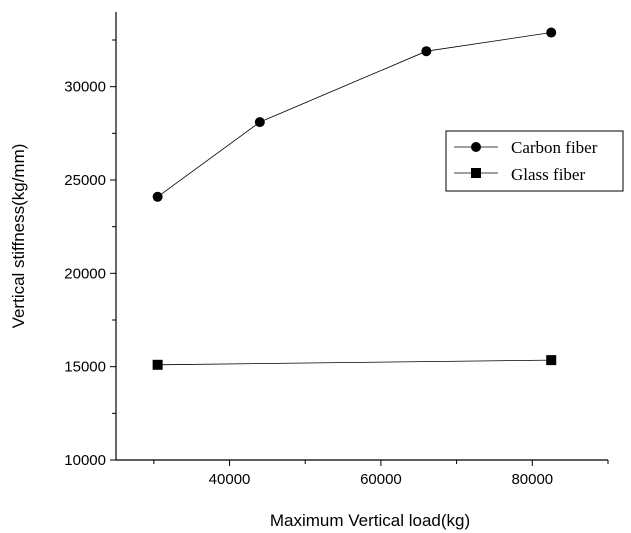  What do you see at coordinates (381, 479) in the screenshot?
I see `x-tick-label: 60000` at bounding box center [381, 479].